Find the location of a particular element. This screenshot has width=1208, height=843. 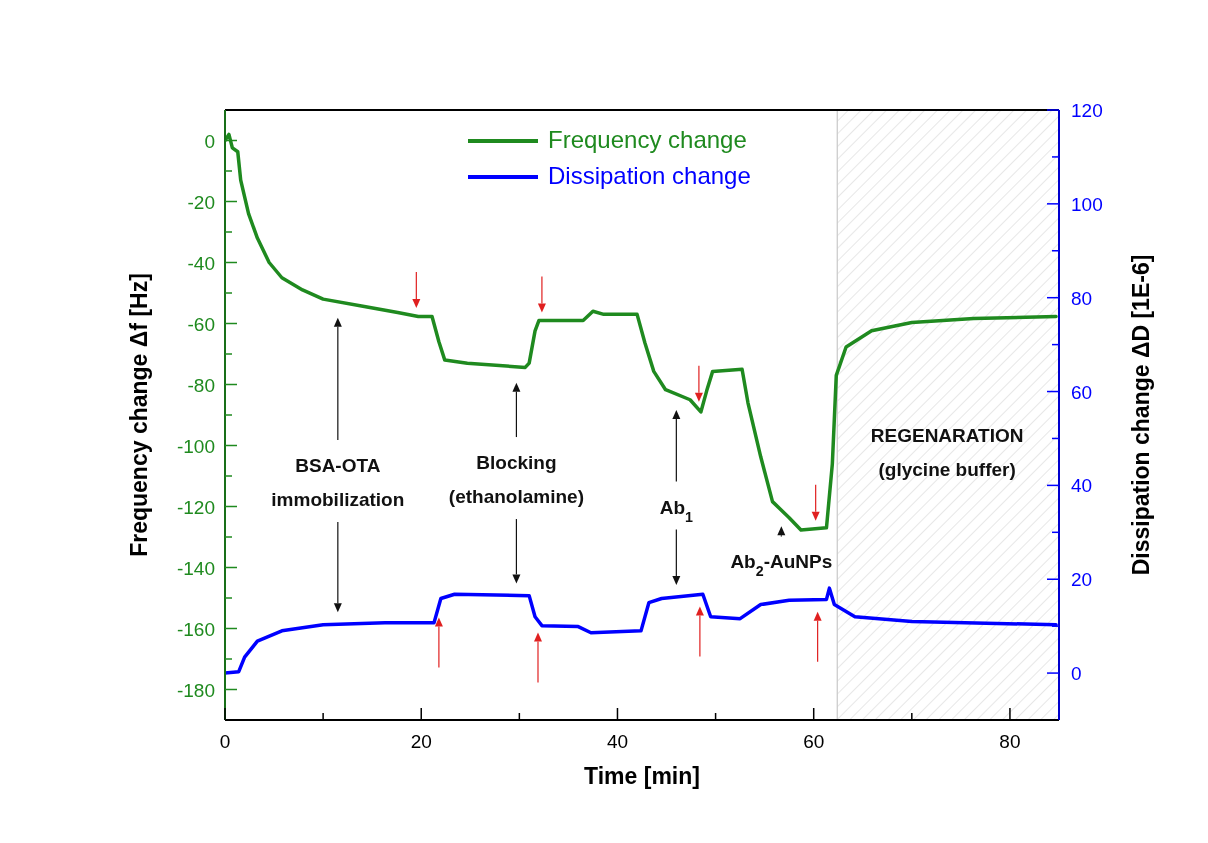

y2-axis-title: Dissipation change ΔD [1E-6] is located at coordinates (1141, 415).